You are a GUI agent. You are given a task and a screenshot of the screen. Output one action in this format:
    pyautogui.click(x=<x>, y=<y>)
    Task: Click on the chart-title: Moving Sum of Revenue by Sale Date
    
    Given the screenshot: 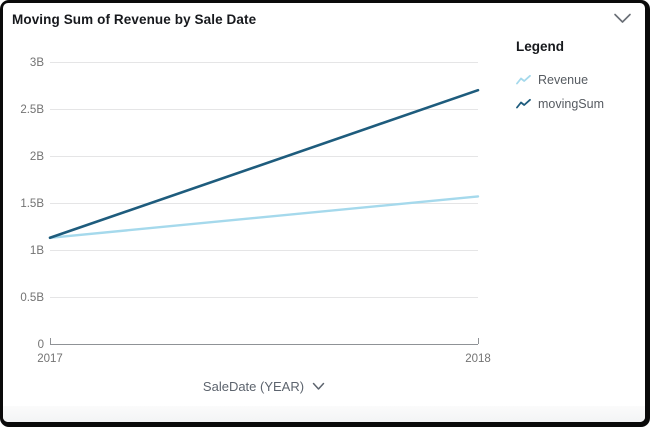 What is the action you would take?
    pyautogui.click(x=134, y=19)
    